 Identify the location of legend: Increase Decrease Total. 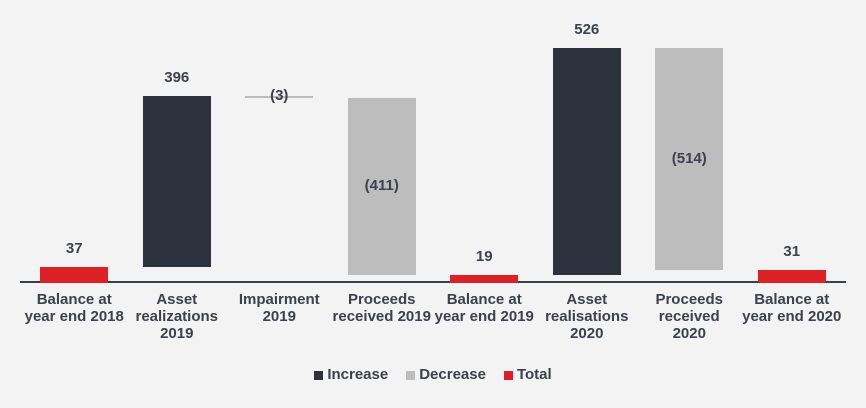
(433, 375).